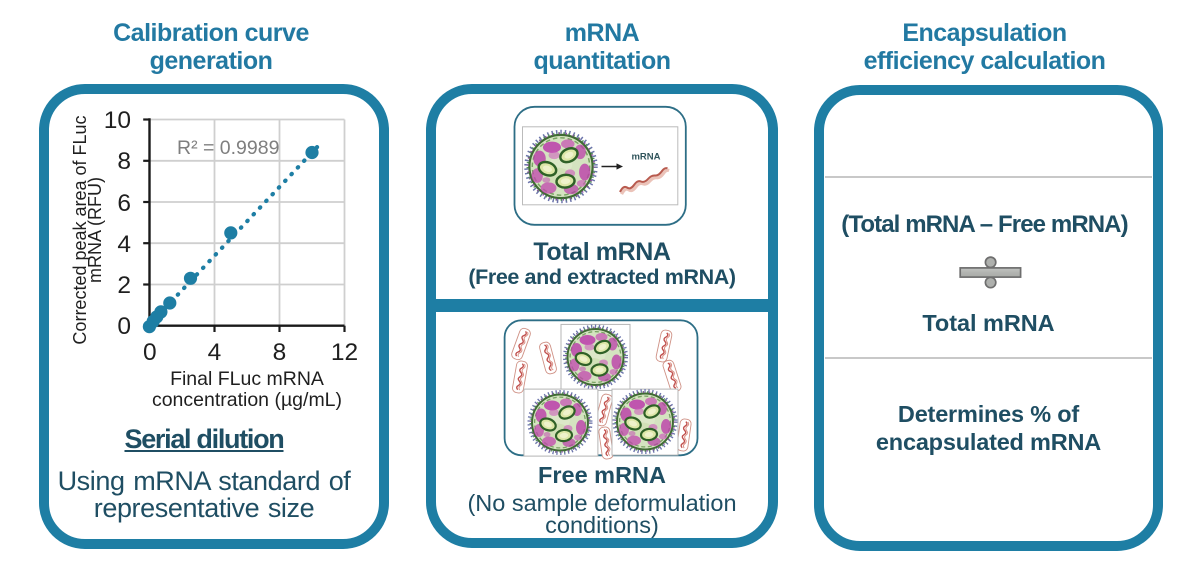  What do you see at coordinates (645, 157) in the screenshot?
I see `svg-text: mRNA` at bounding box center [645, 157].